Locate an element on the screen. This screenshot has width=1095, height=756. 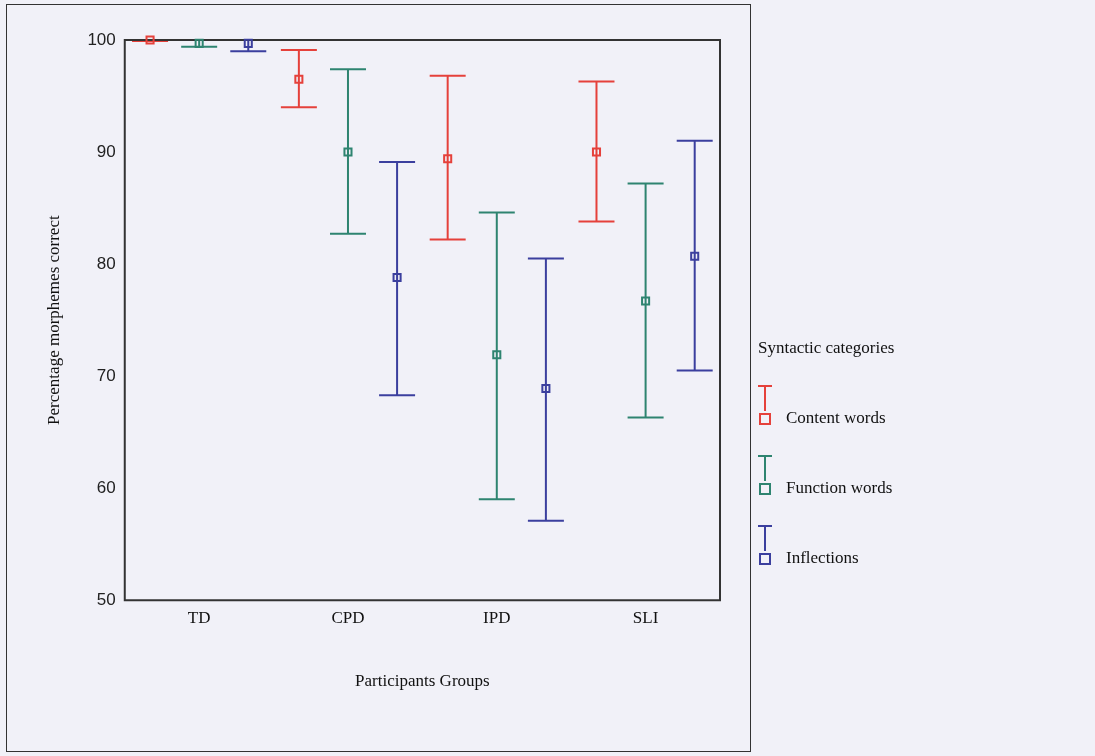
legend-label: Function words is located at coordinates (839, 488).